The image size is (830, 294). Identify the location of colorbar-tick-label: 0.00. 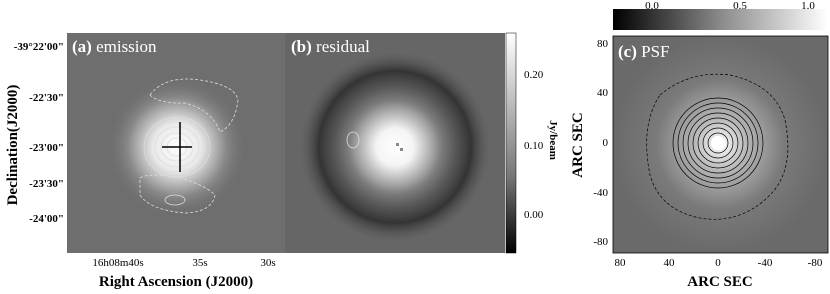
(534, 215).